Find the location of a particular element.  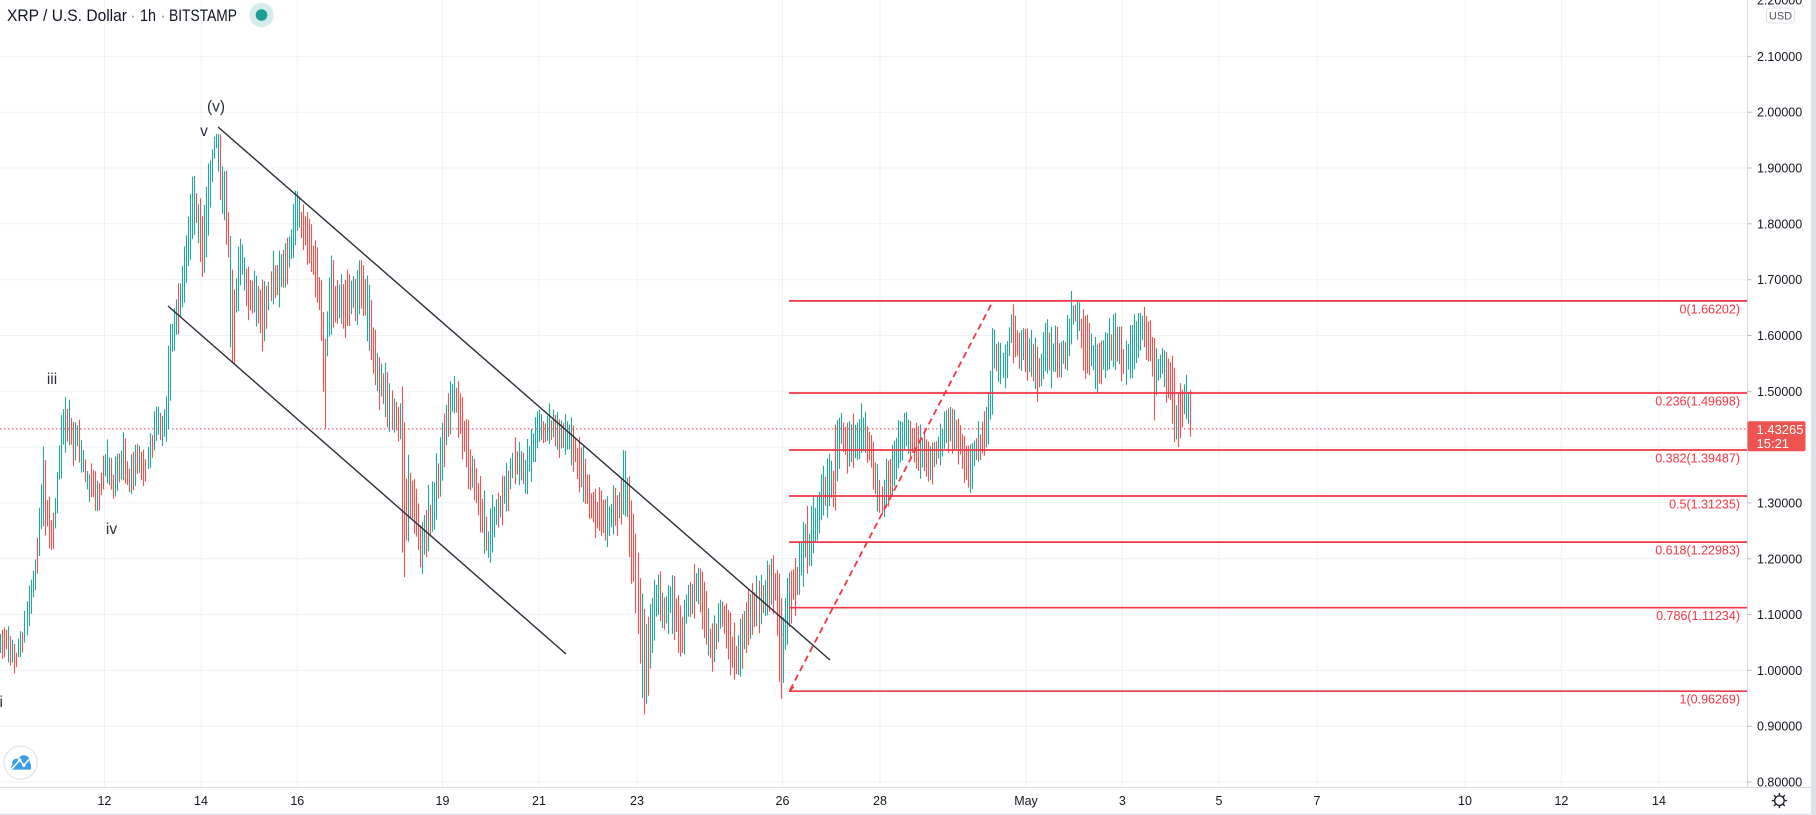

svg-text: 1.60000 is located at coordinates (1779, 336).